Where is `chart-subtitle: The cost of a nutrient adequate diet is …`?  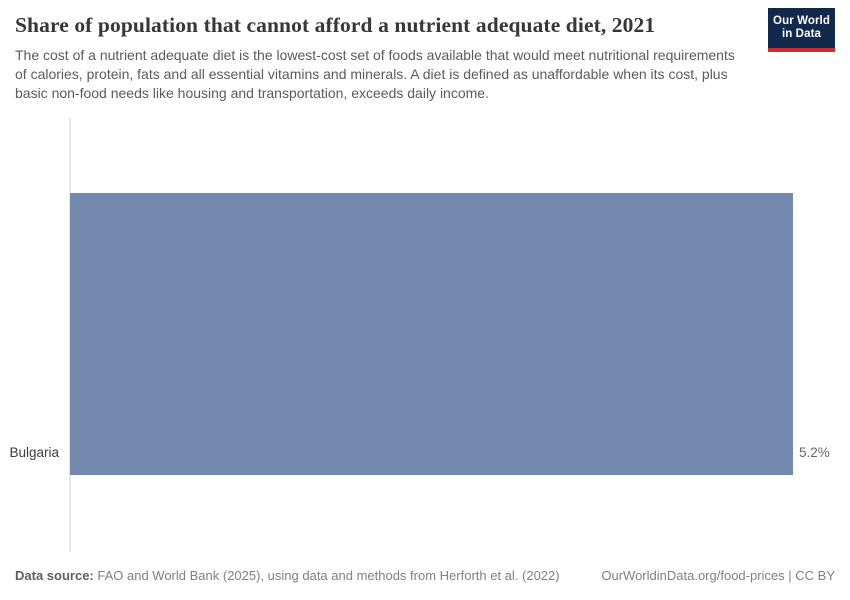 chart-subtitle: The cost of a nutrient adequate diet is … is located at coordinates (375, 73).